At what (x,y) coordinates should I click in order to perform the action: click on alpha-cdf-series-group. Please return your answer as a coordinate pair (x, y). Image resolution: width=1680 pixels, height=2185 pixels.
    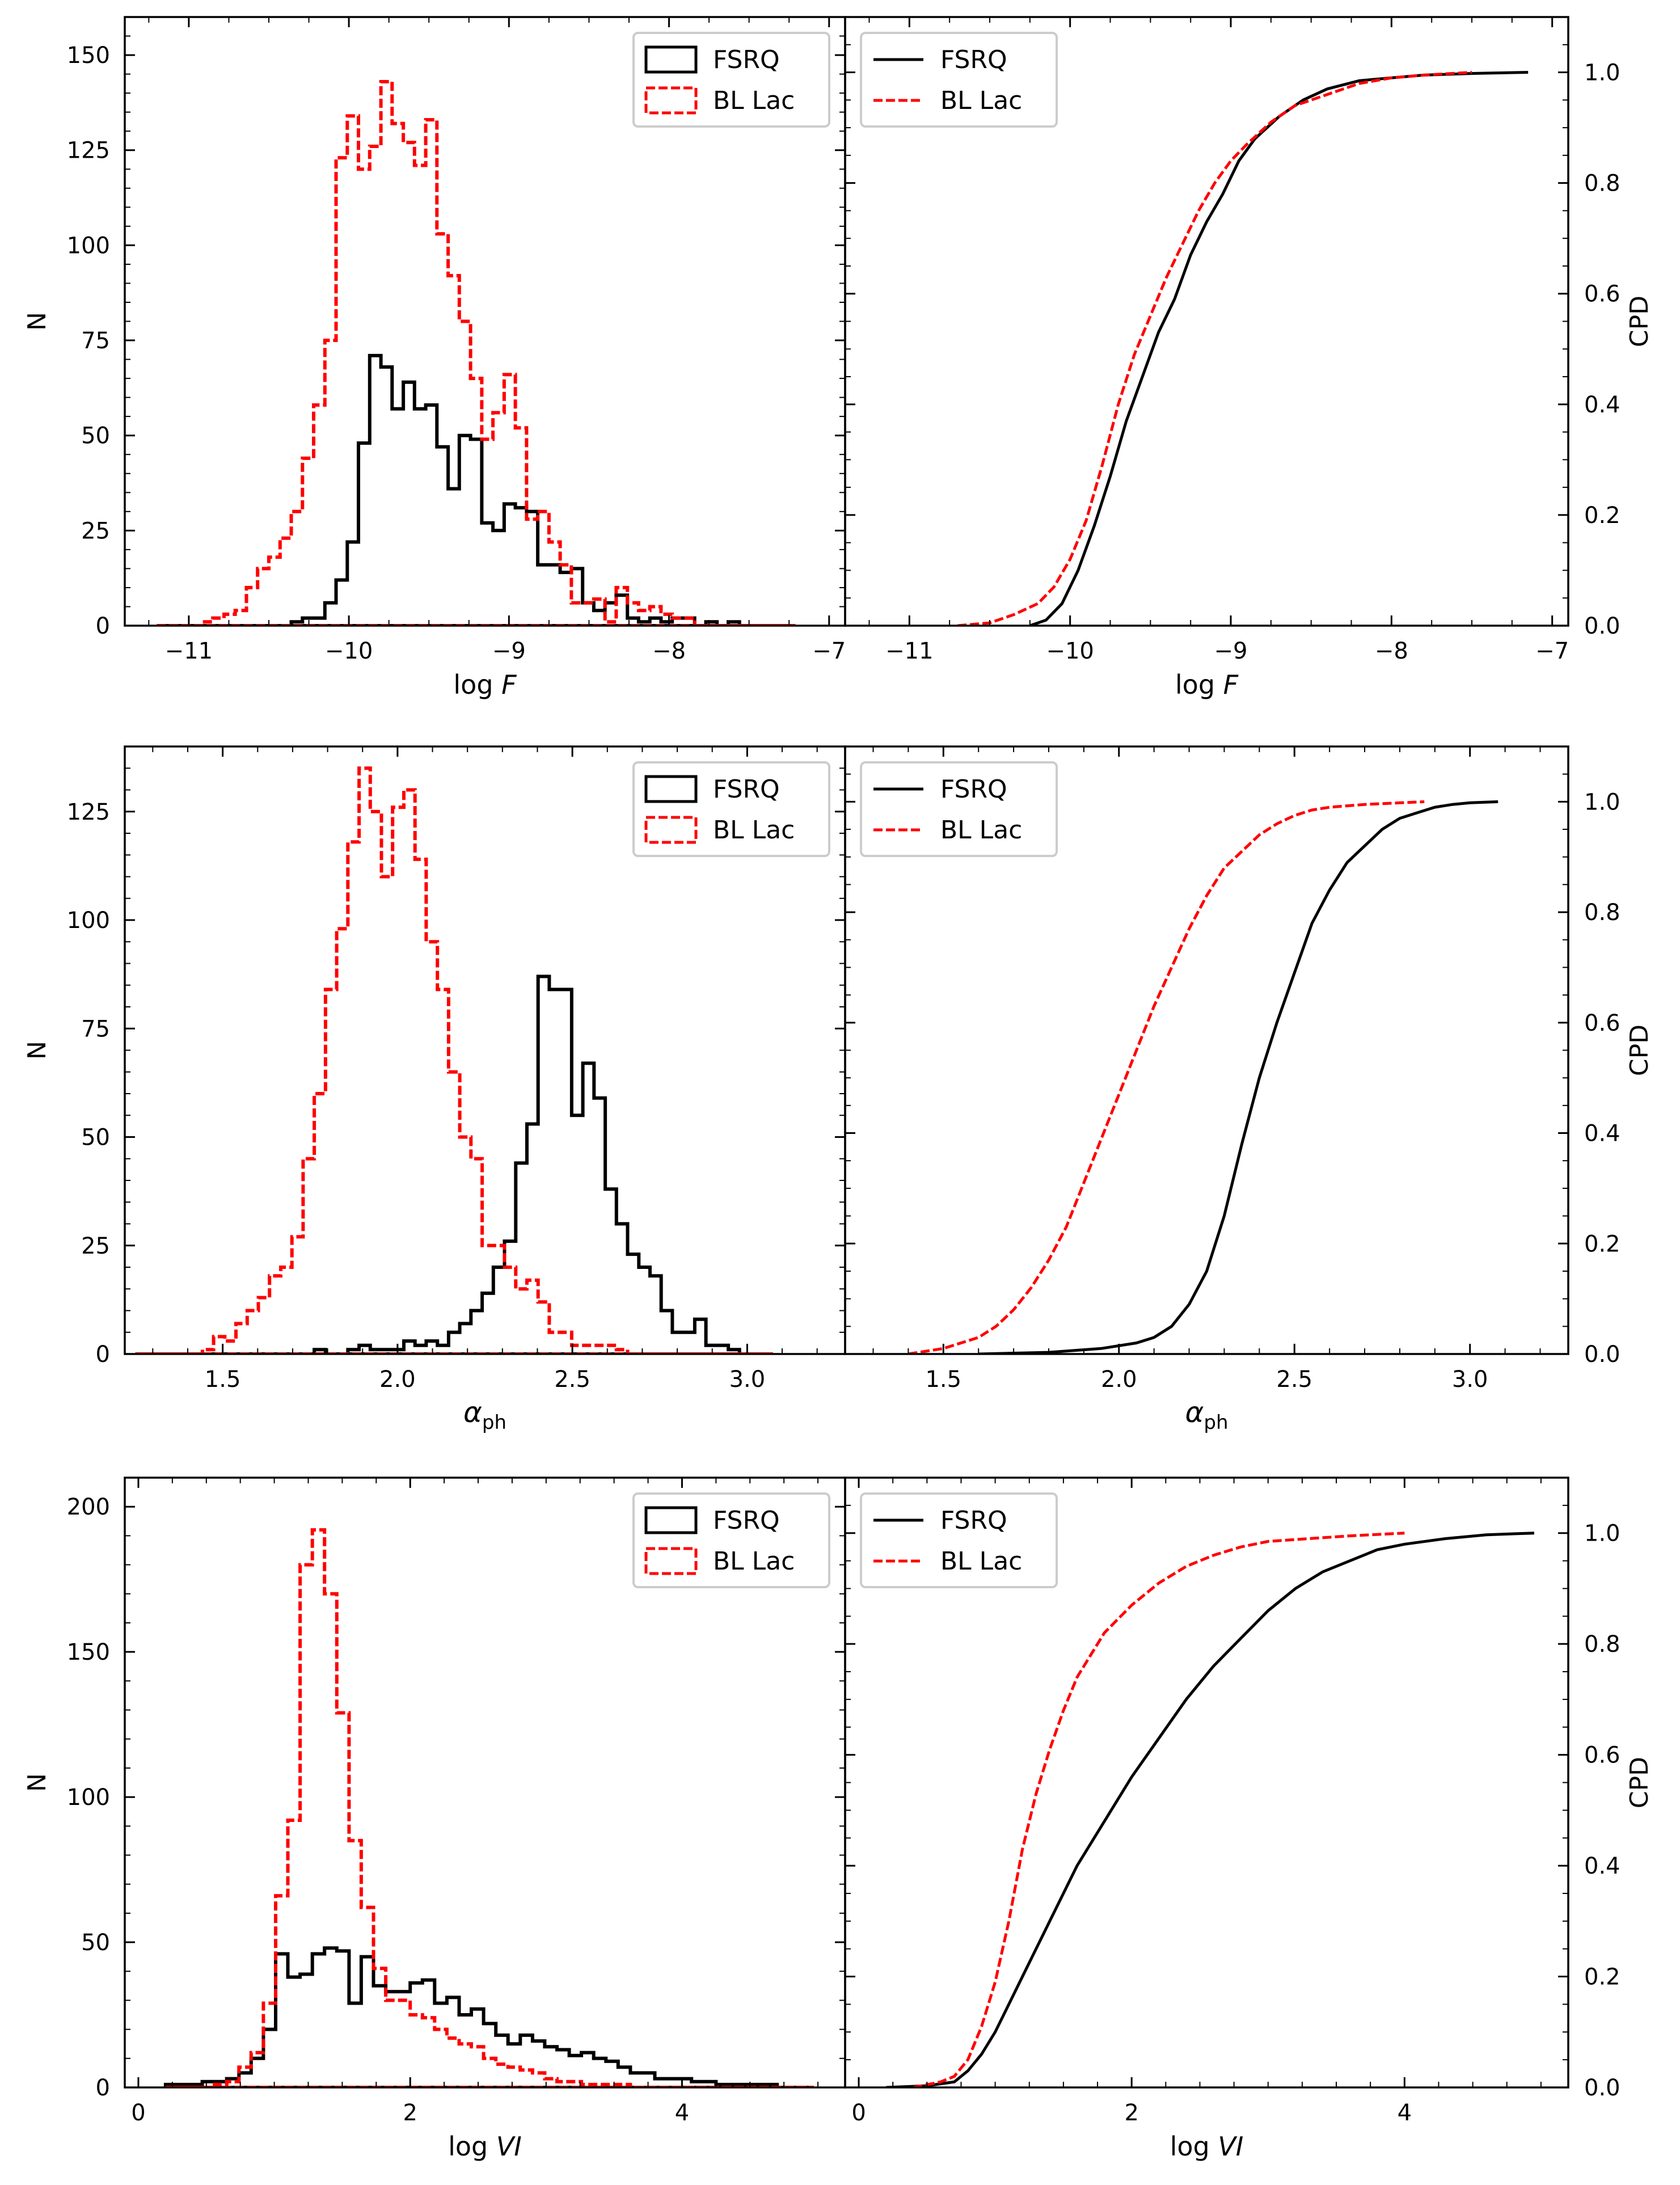
    Looking at the image, I should click on (1203, 1077).